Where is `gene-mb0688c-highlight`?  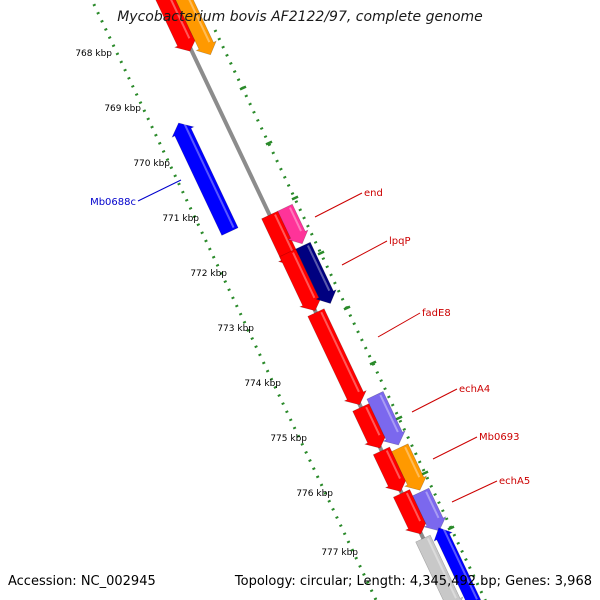 gene-mb0688c-highlight is located at coordinates (209, 175).